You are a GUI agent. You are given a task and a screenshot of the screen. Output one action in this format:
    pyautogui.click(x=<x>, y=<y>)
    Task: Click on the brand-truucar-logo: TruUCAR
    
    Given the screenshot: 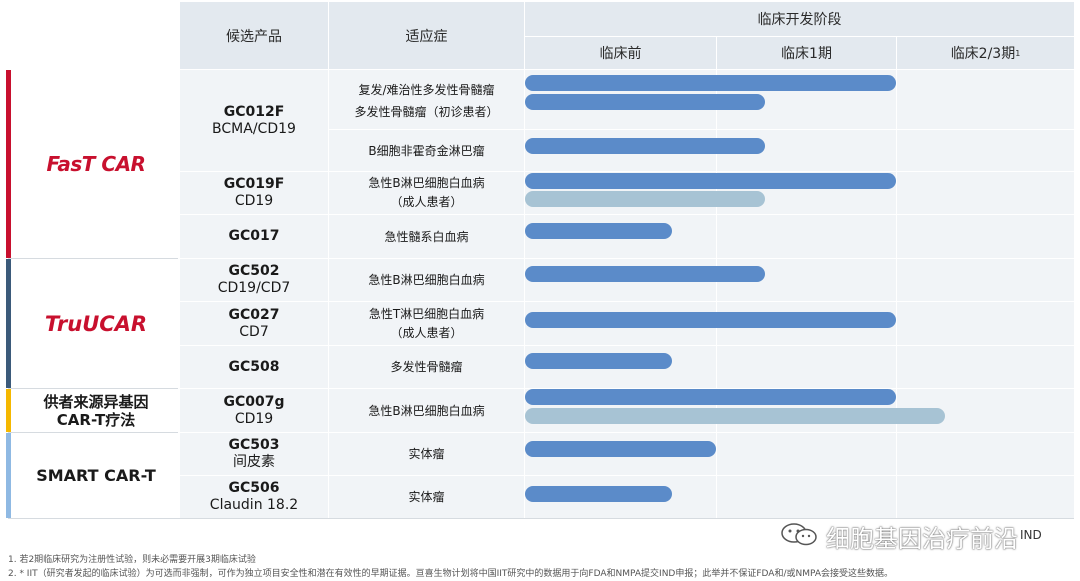 What is the action you would take?
    pyautogui.click(x=96, y=323)
    